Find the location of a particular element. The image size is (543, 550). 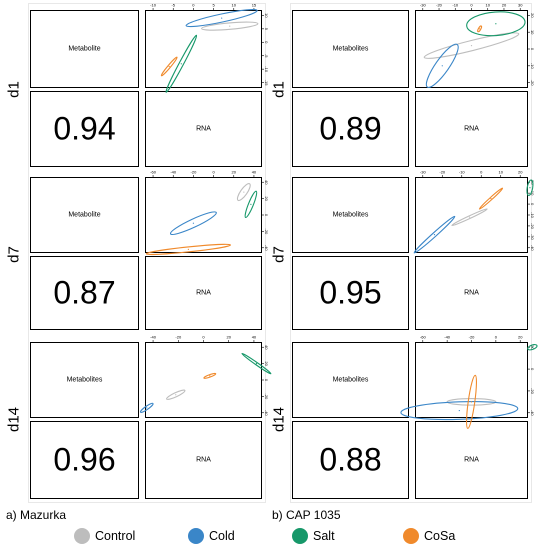

ellipse-plot: -30 -20 -10 0 10 20 20 10 0 -10 -20 -30 -40 is located at coordinates (474, 212).